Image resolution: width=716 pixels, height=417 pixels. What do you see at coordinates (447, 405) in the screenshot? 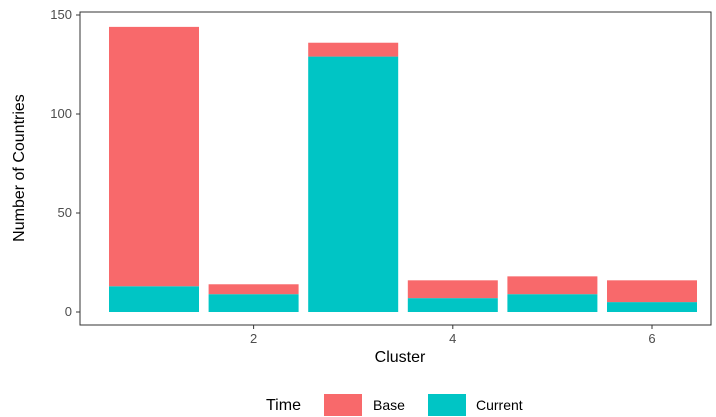
I see `legend-key-current` at bounding box center [447, 405].